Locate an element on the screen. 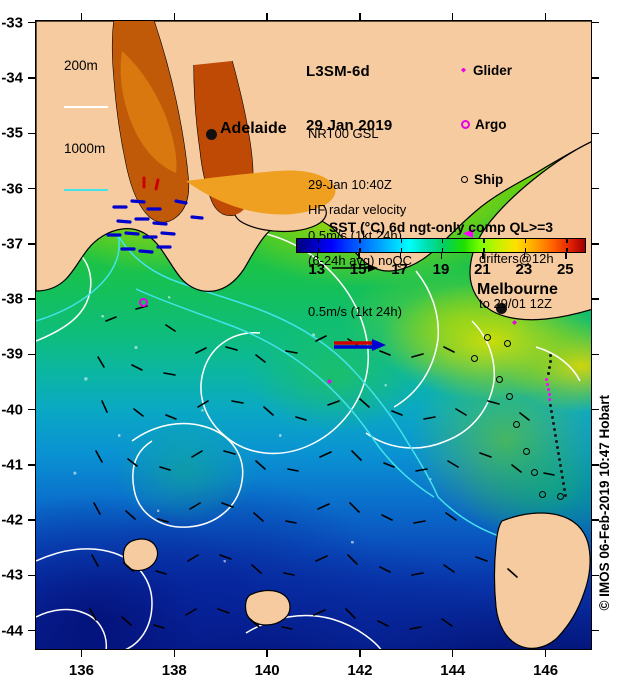  scale-label-200m: 200m is located at coordinates (81, 65).